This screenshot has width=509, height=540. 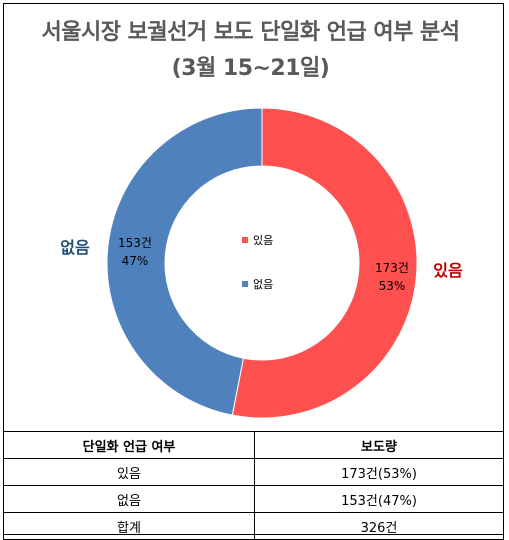 What do you see at coordinates (379, 526) in the screenshot?
I see `table-cell: 326건` at bounding box center [379, 526].